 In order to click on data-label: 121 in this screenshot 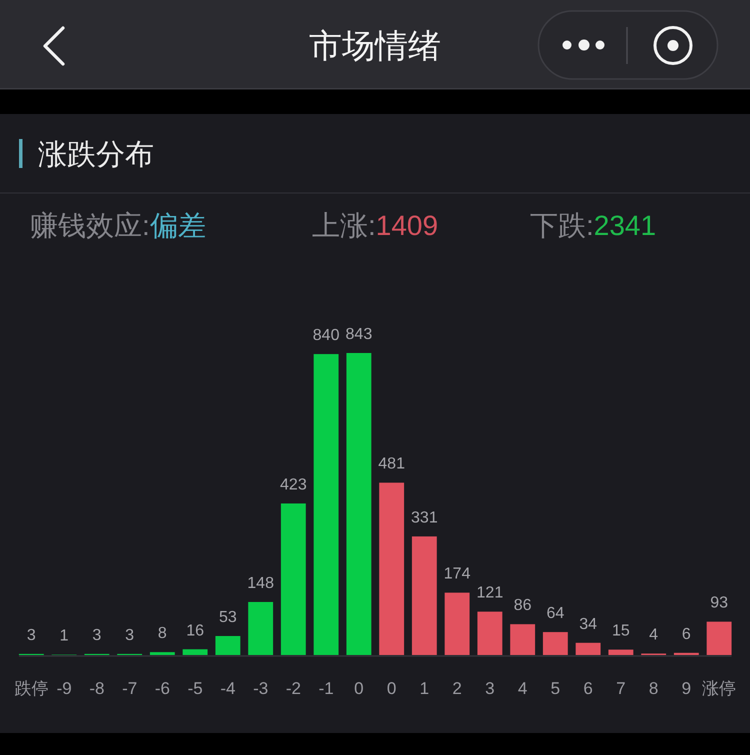, I will do `click(490, 593)`.